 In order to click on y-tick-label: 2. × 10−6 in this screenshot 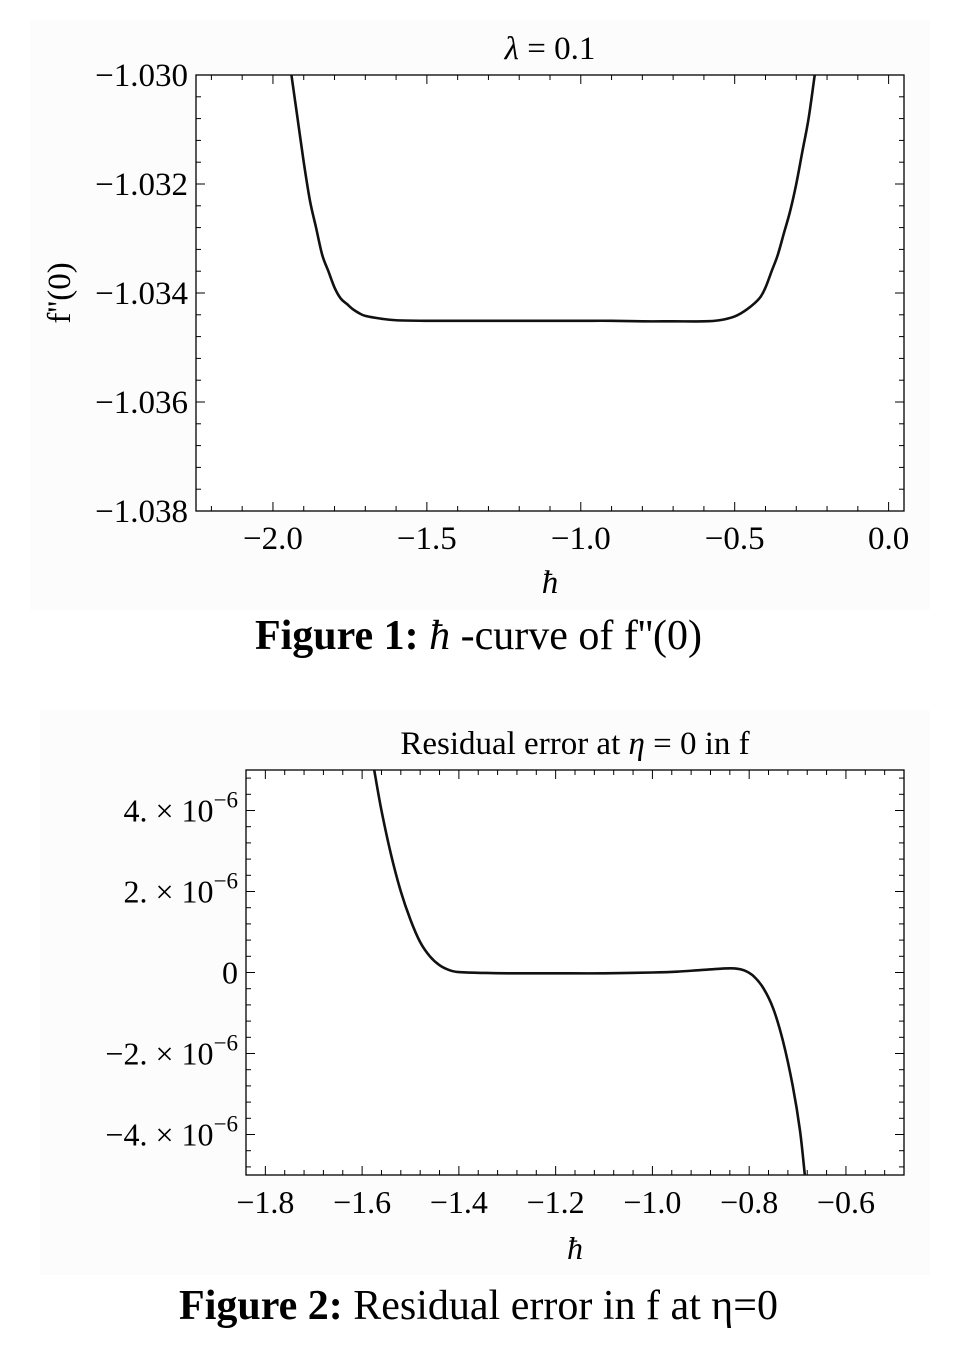, I will do `click(180, 889)`.